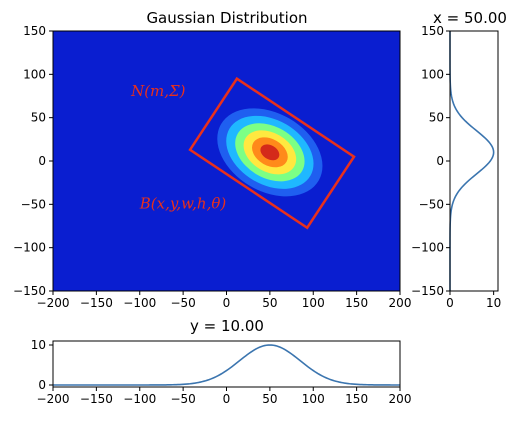  What do you see at coordinates (450, 303) in the screenshot?
I see `x-slice-x-tick-label: 0` at bounding box center [450, 303].